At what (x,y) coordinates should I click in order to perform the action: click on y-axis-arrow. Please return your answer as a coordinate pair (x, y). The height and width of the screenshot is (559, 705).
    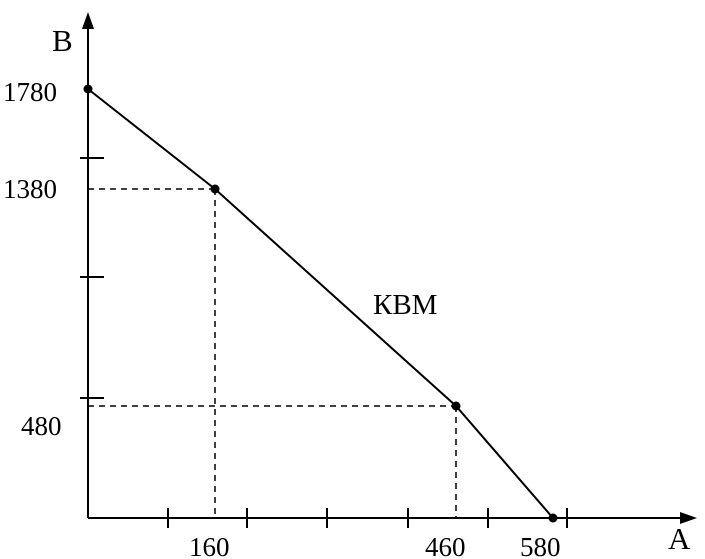
    Looking at the image, I should click on (88, 20).